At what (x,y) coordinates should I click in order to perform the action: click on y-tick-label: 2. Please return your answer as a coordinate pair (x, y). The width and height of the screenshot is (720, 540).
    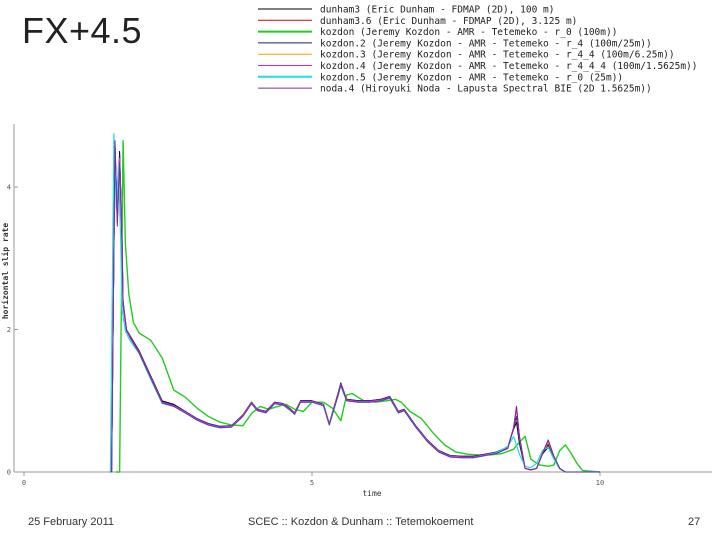
    Looking at the image, I should click on (9, 330).